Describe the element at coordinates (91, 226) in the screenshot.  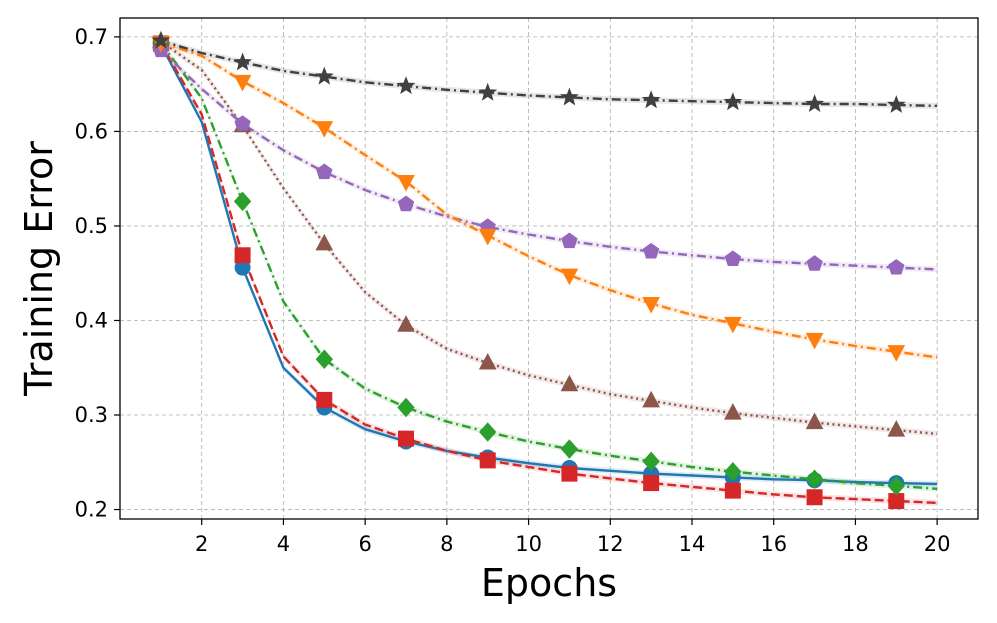
I see `y-tick-label: 0.5` at that location.